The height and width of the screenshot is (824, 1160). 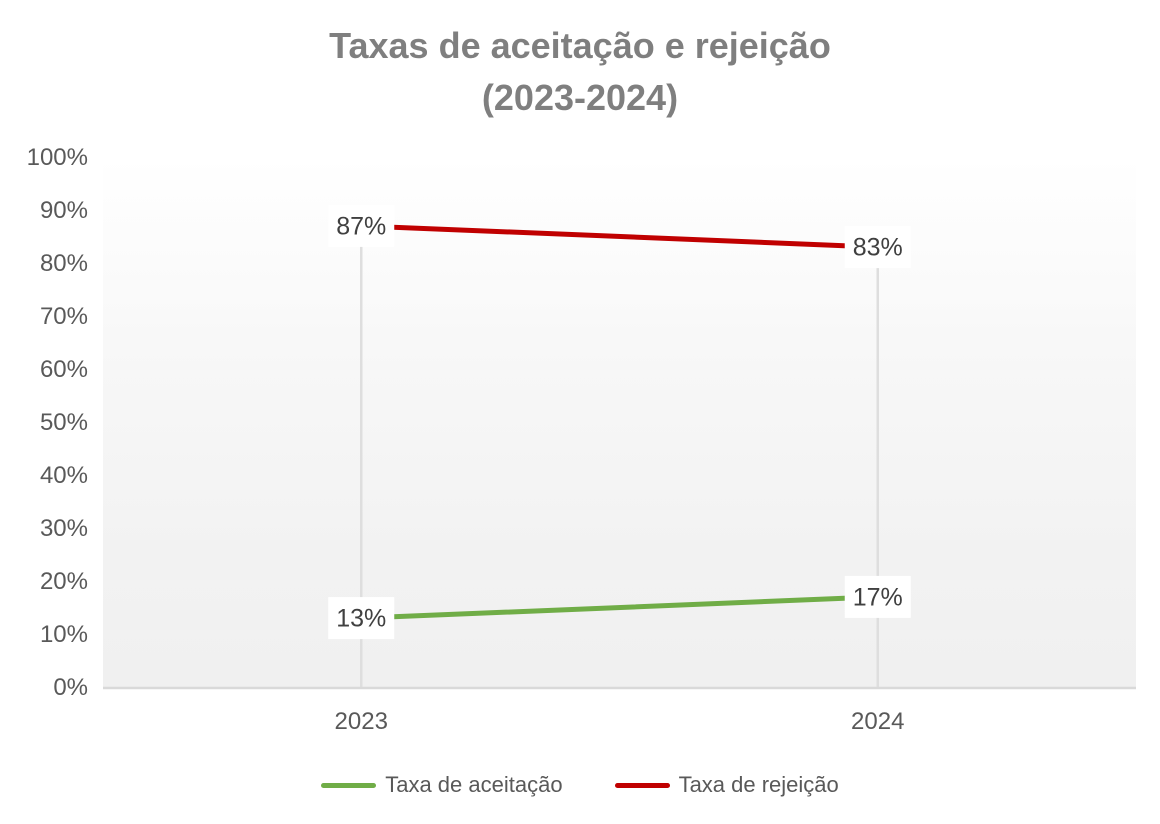 I want to click on x-axis-label-2024: 2024, so click(x=877, y=721).